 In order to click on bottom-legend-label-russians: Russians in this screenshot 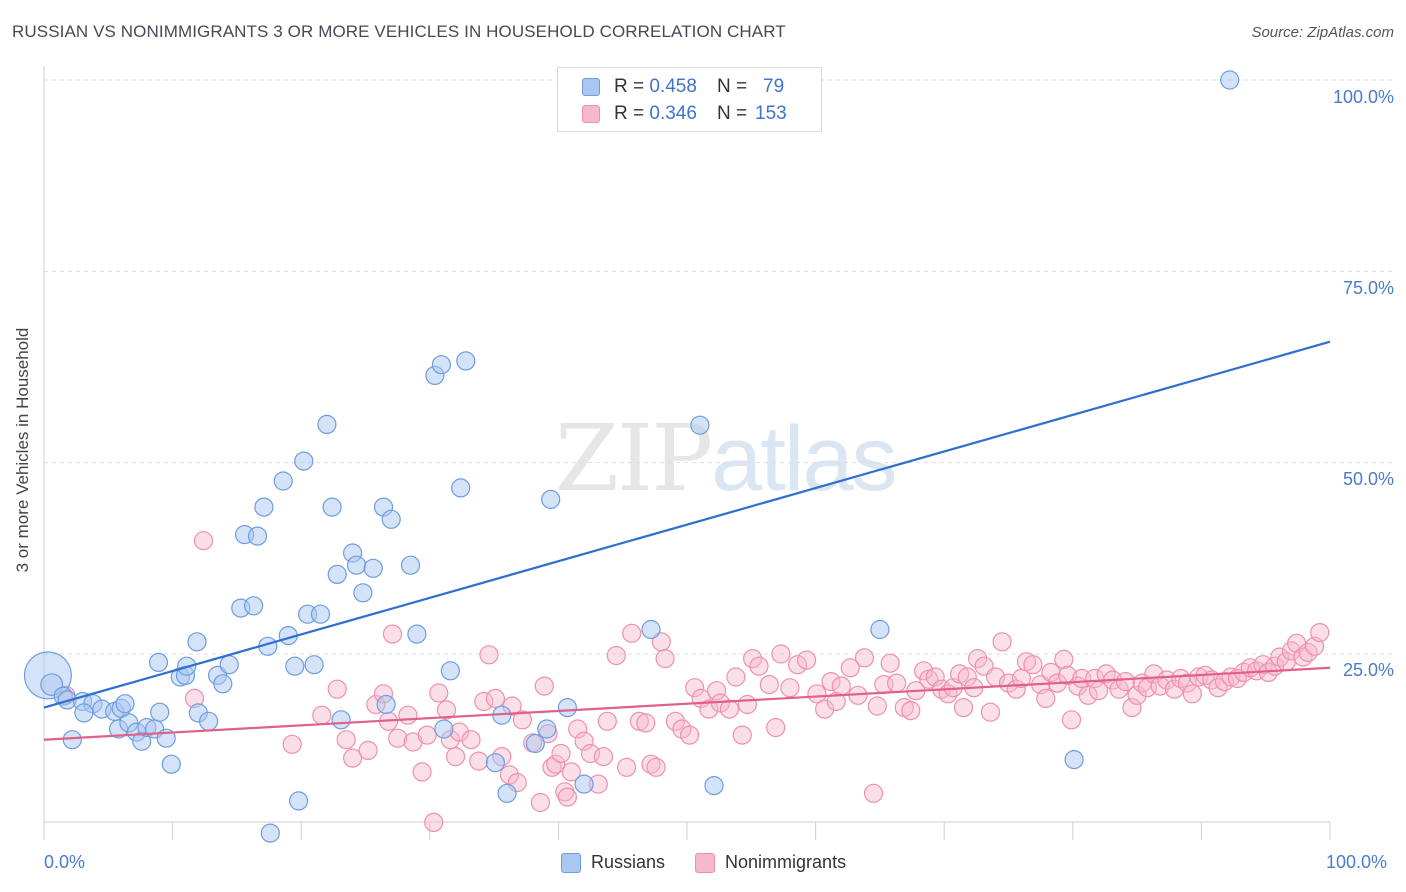, I will do `click(628, 862)`.